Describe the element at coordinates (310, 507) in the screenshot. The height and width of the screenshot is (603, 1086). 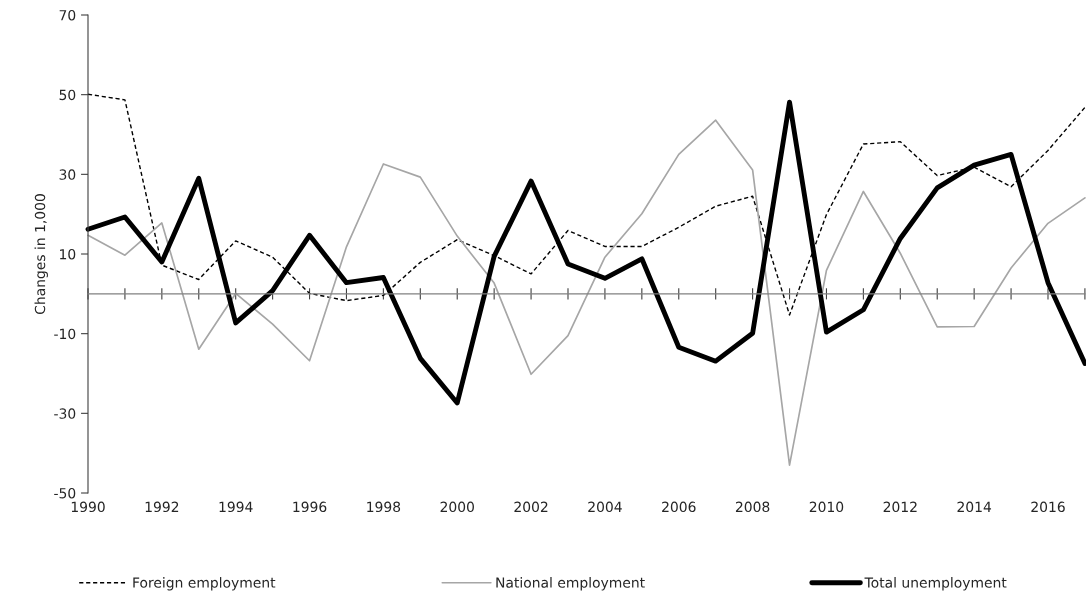
I see `x-tick-label: 1996` at that location.